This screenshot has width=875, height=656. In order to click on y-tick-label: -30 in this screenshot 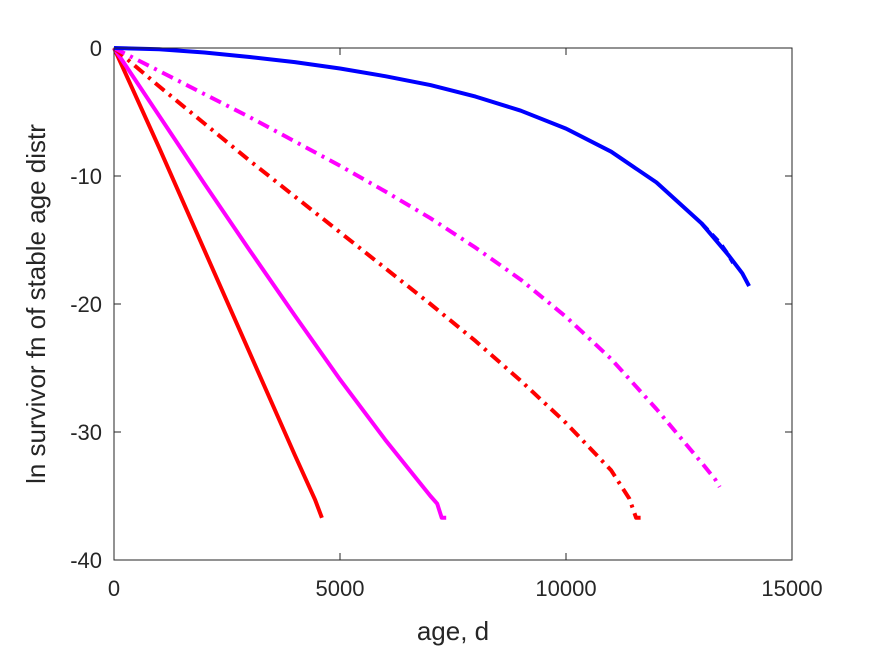, I will do `click(86, 432)`.